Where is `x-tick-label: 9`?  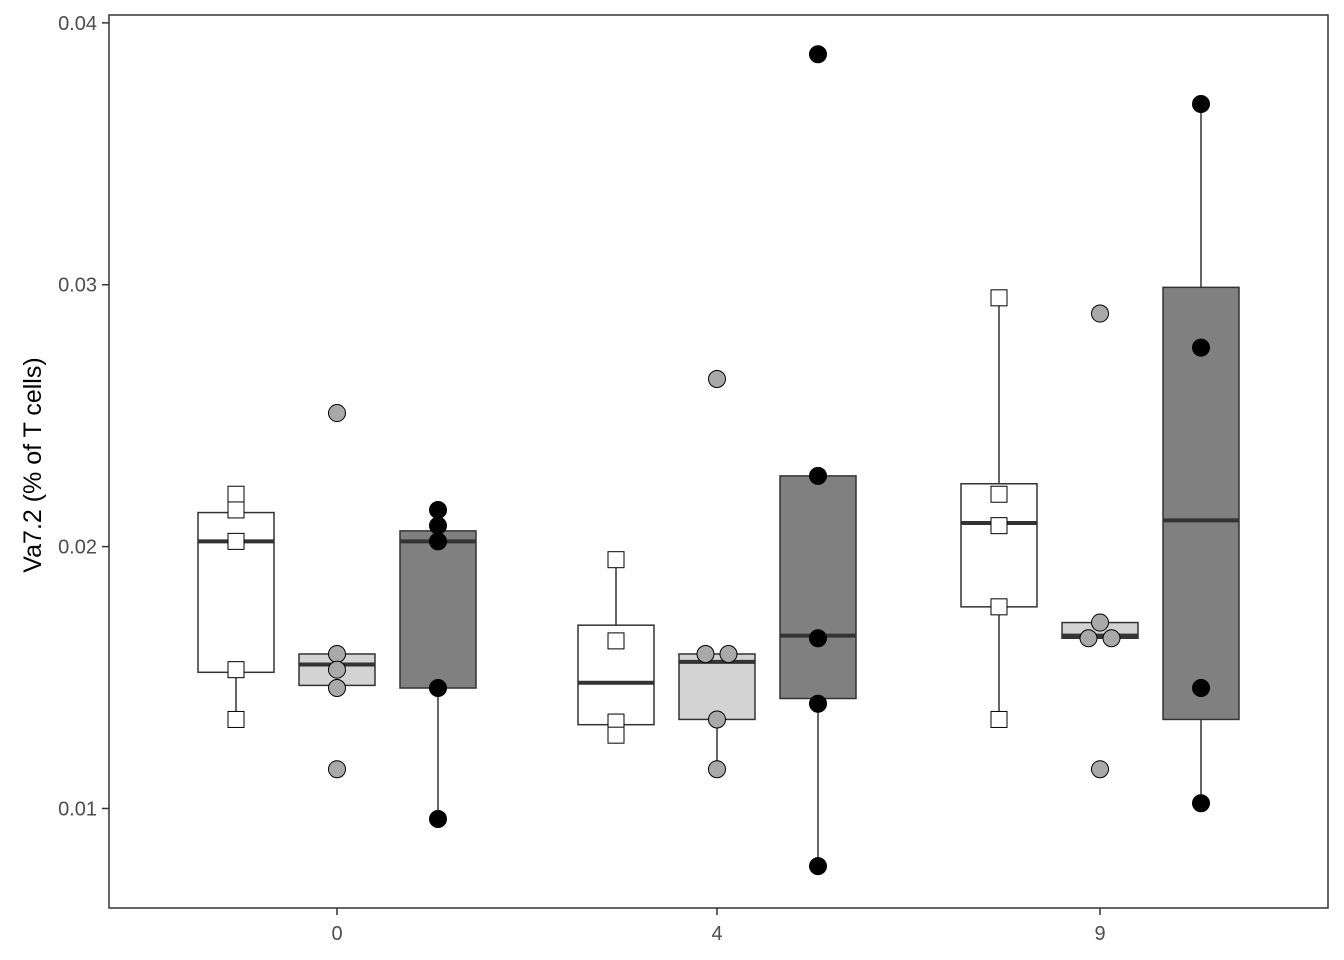 x-tick-label: 9 is located at coordinates (1099, 934).